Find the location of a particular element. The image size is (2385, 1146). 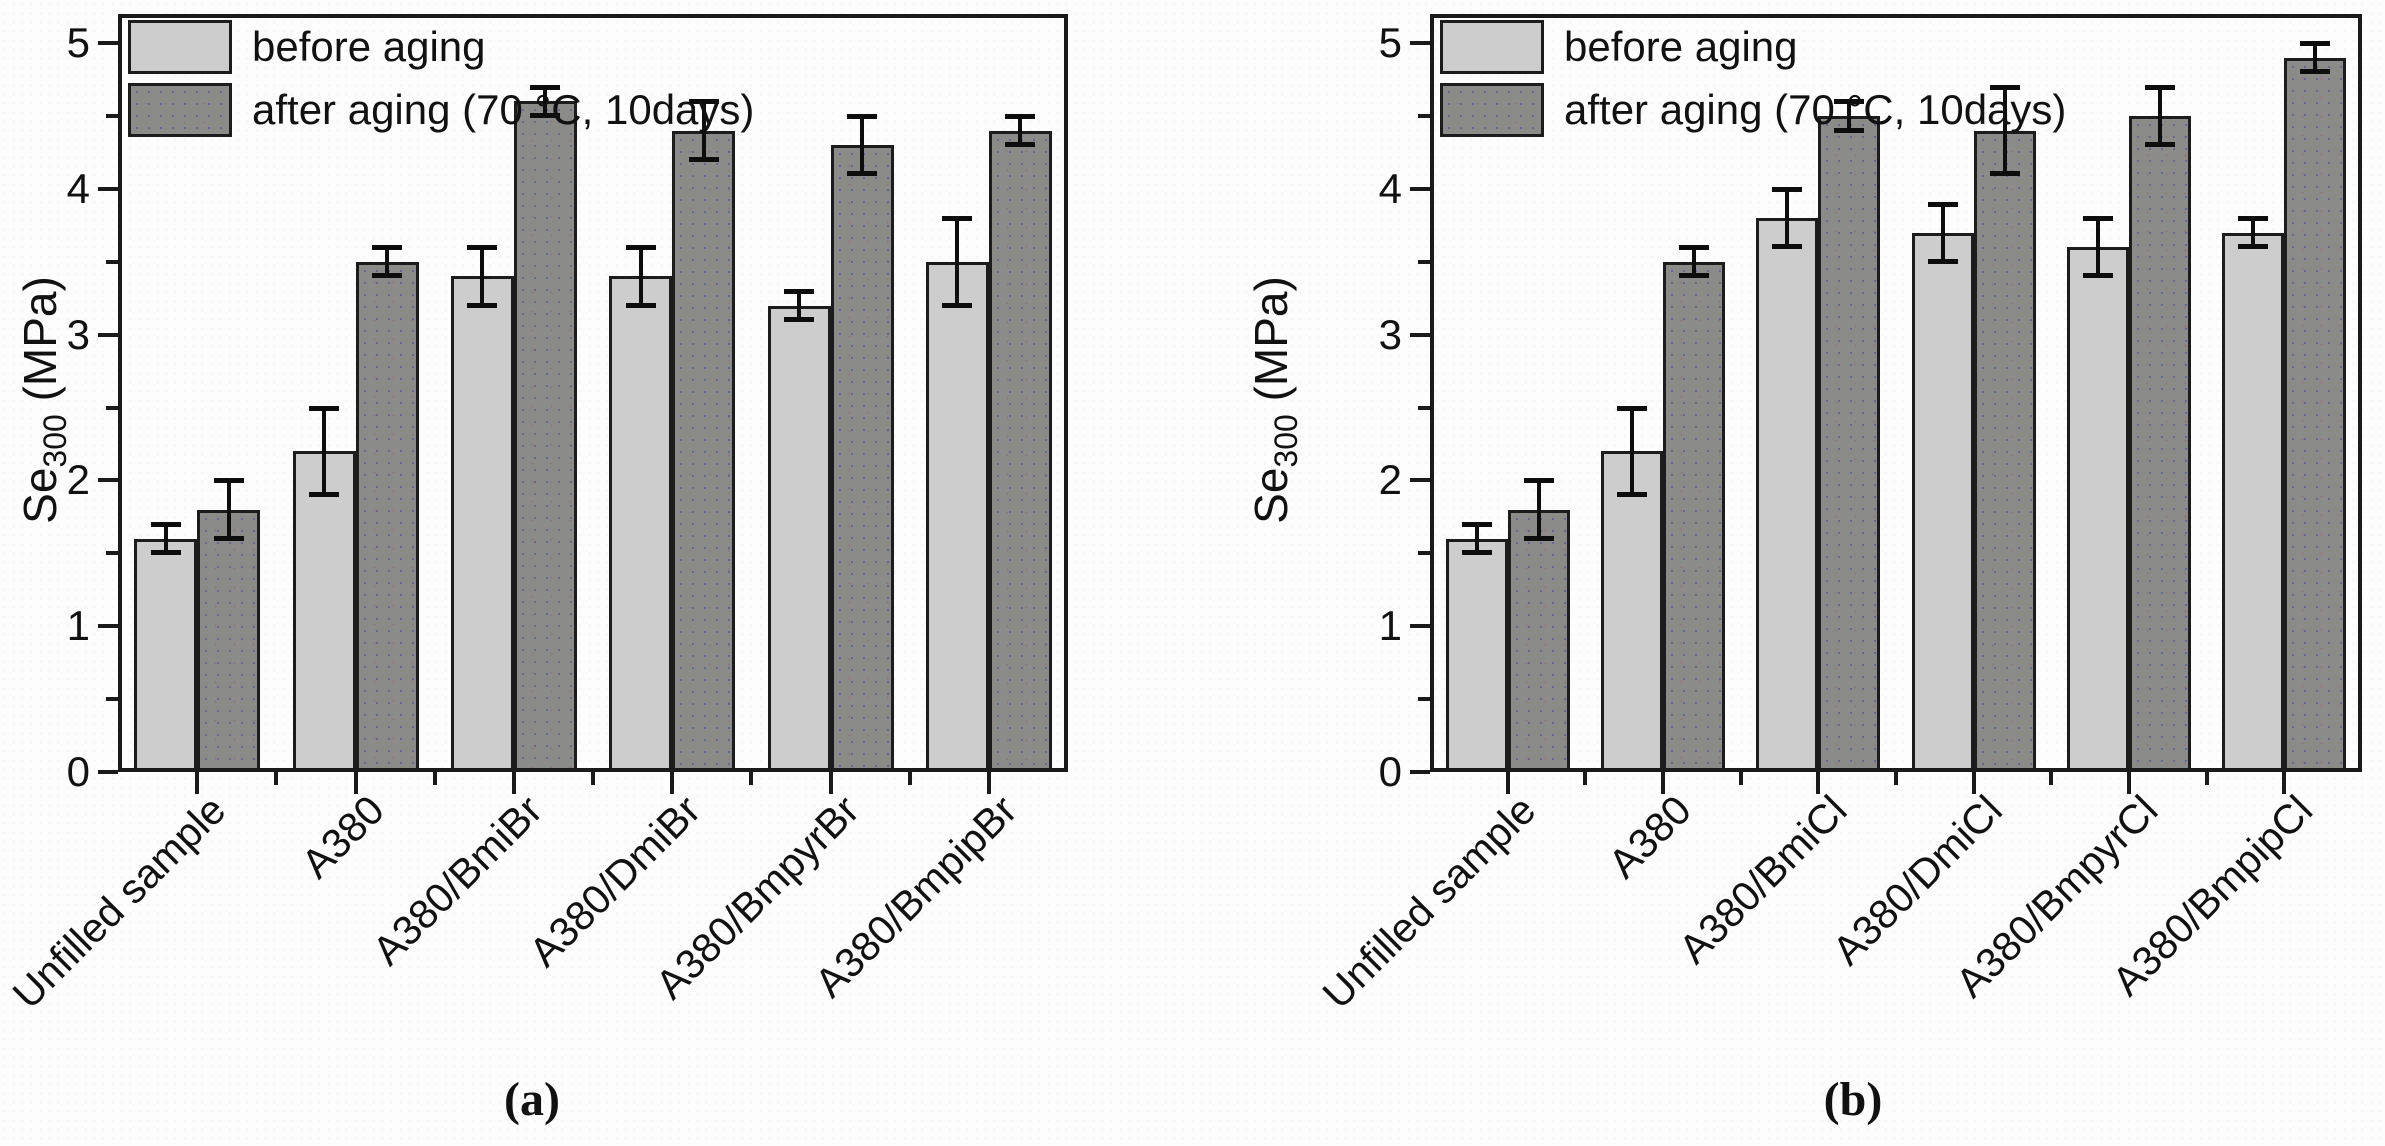

errorbar-a-a380-bmibr-after-aging-70-c-10days is located at coordinates (545, 101).